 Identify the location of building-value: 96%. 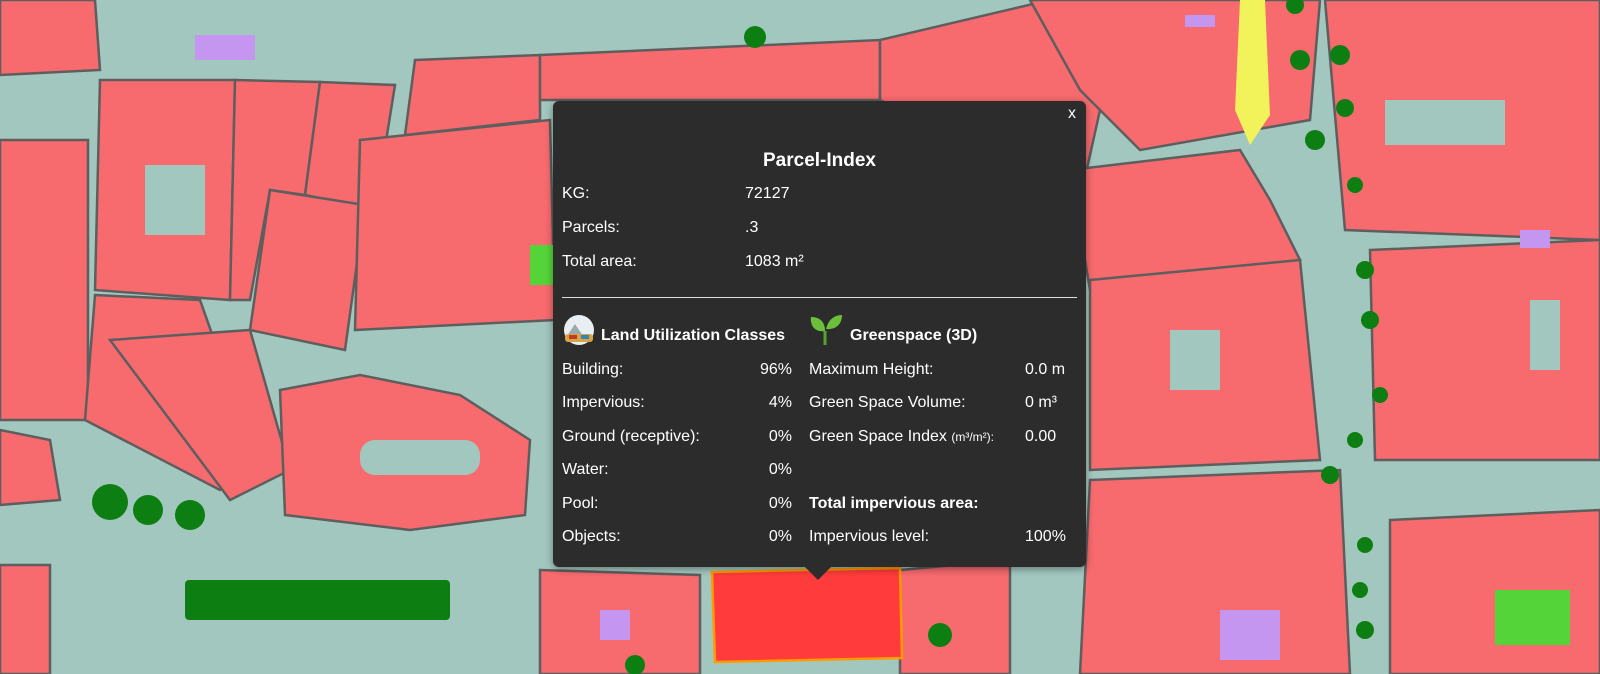
(775, 369).